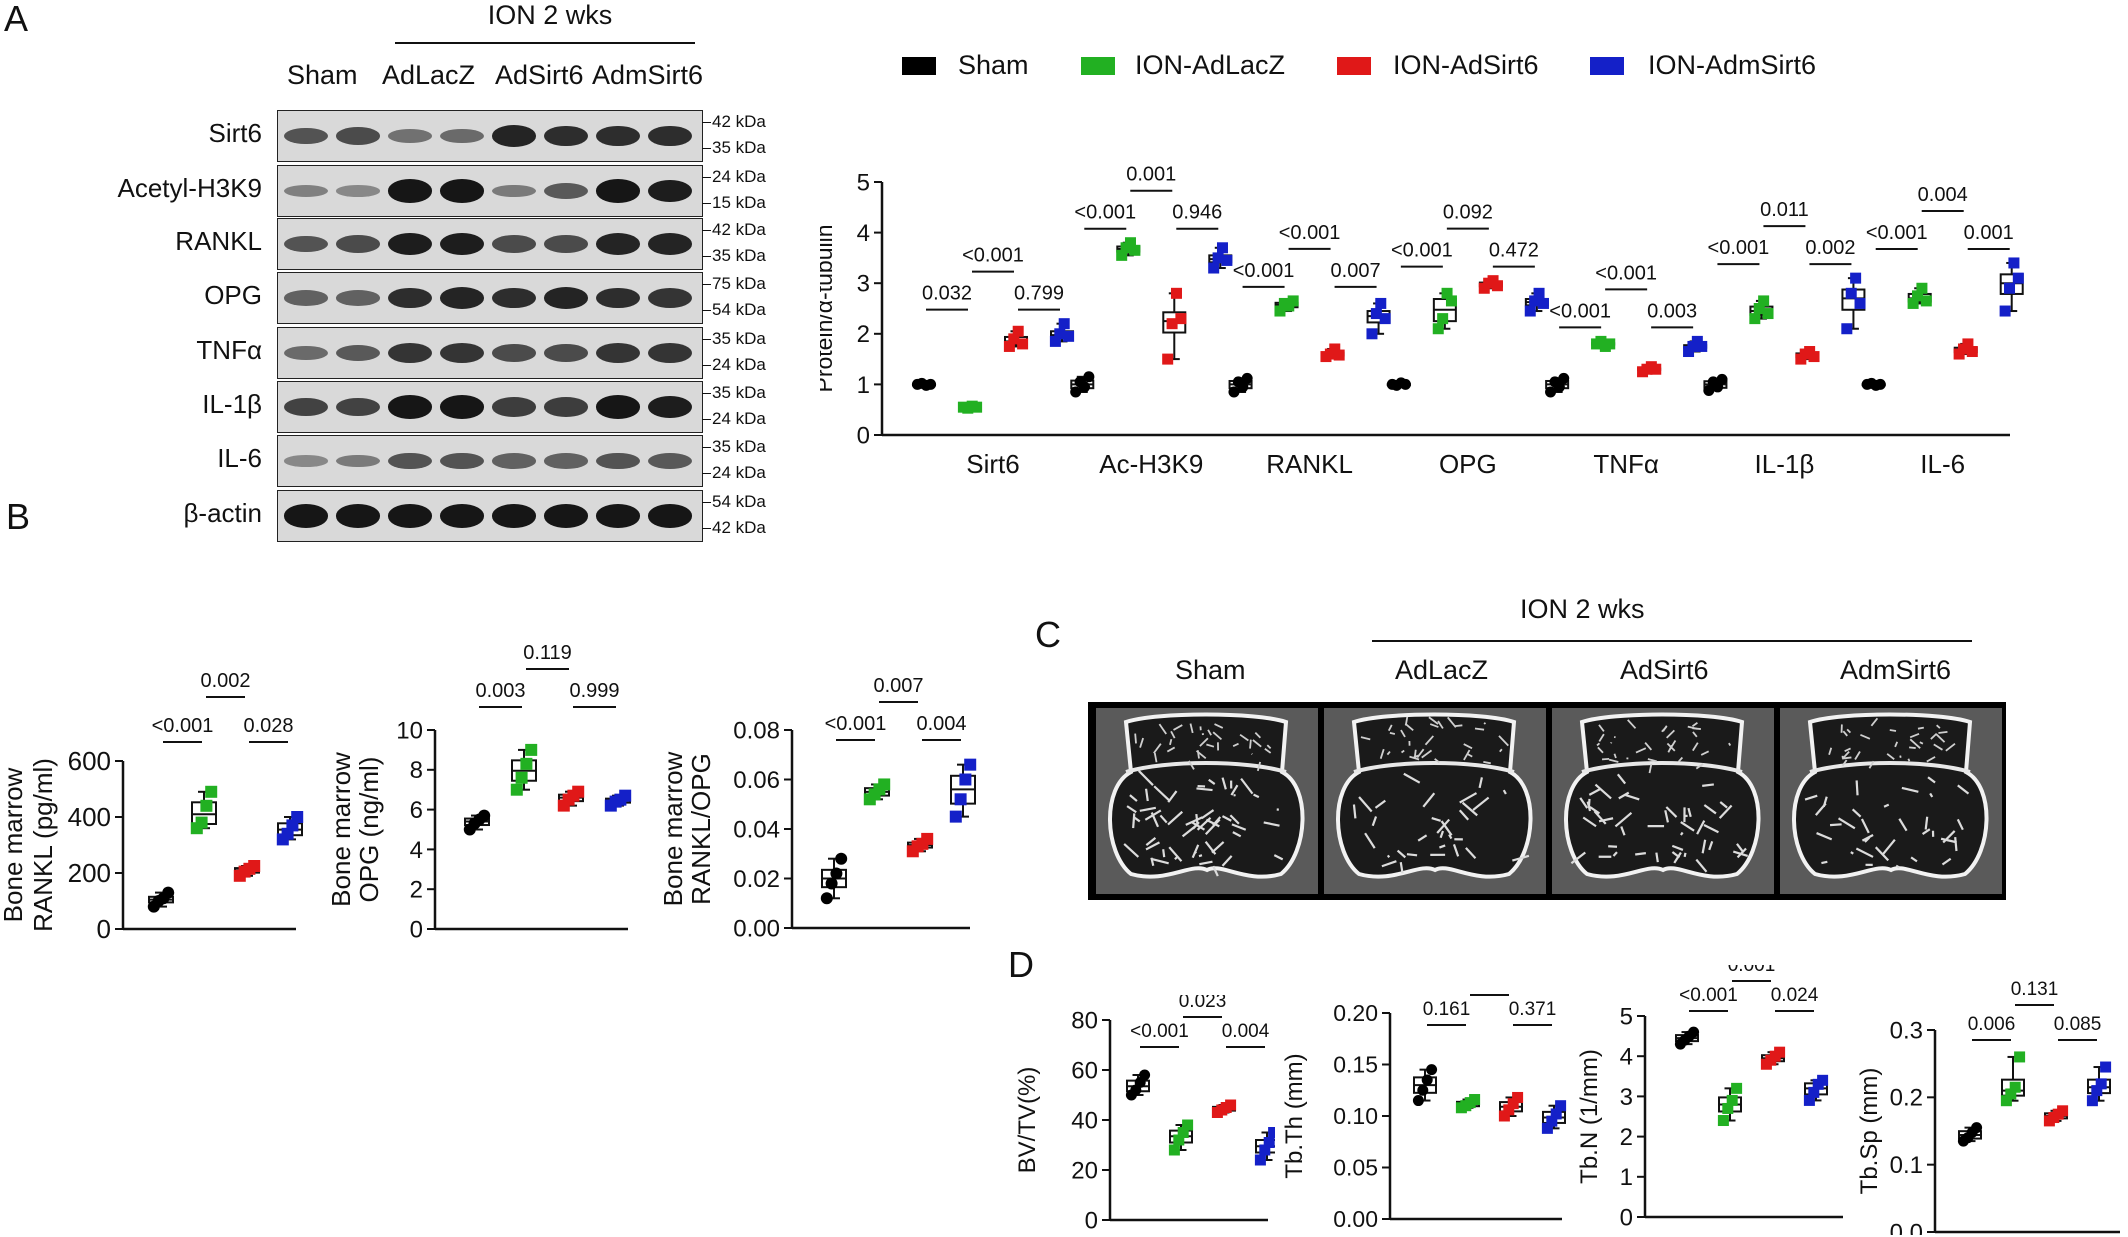  What do you see at coordinates (739, 446) in the screenshot?
I see `kda-label: 35 kDa` at bounding box center [739, 446].